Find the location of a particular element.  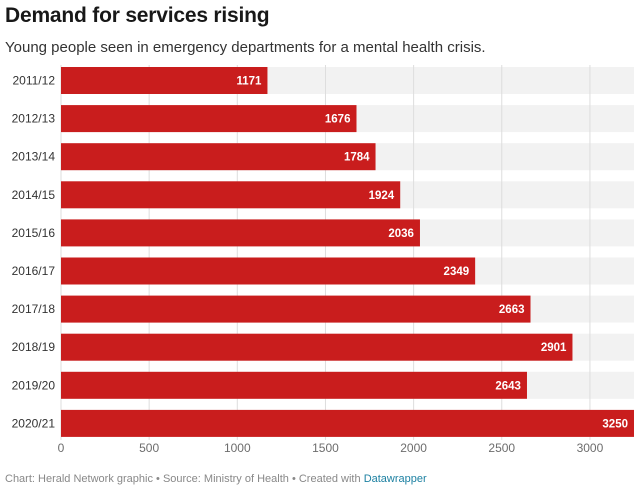

x-tick-label: 1000 is located at coordinates (237, 448).